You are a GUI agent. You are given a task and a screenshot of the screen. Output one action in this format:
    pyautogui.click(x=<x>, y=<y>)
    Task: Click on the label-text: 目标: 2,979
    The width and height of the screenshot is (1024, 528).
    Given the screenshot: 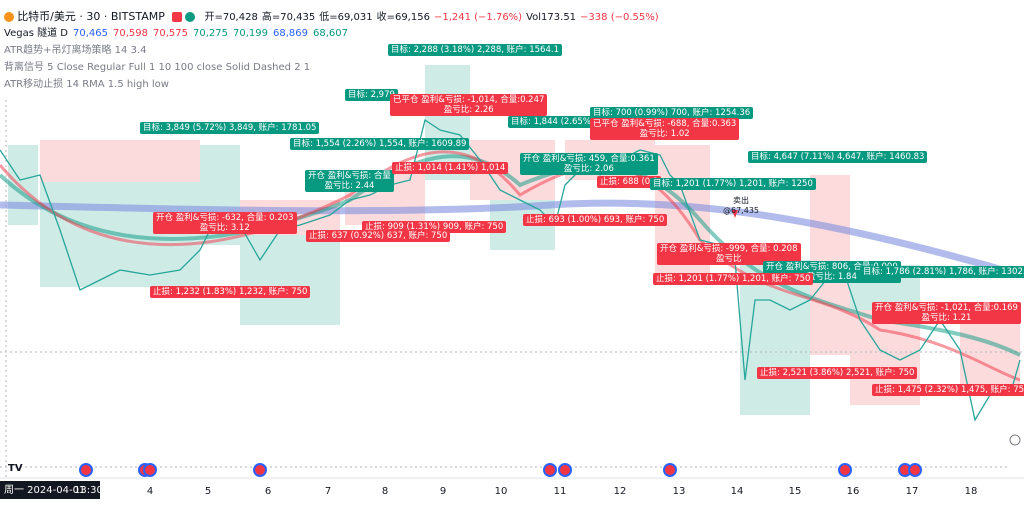 What is the action you would take?
    pyautogui.click(x=371, y=95)
    